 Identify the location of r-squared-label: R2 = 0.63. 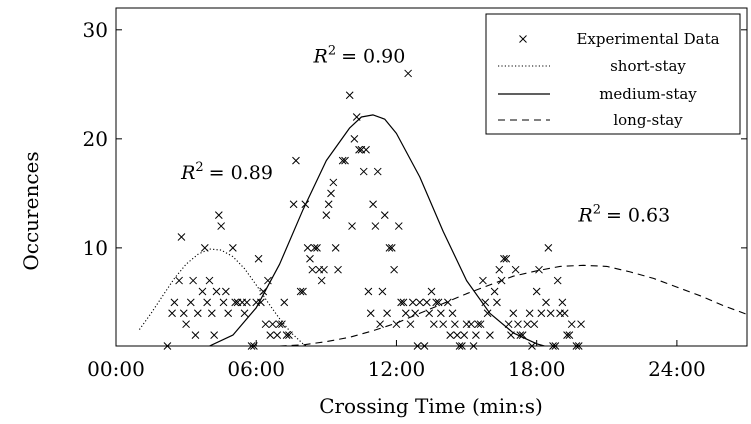
(623, 215).